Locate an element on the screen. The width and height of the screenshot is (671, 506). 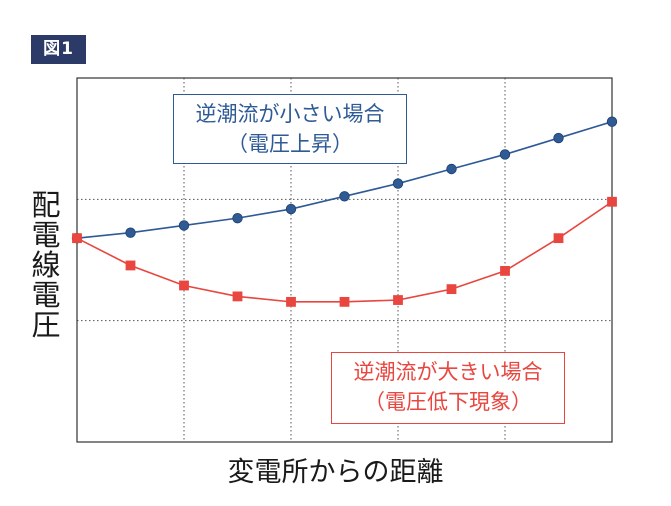
annotation-large-line2: （電圧低下現象） is located at coordinates (448, 402).